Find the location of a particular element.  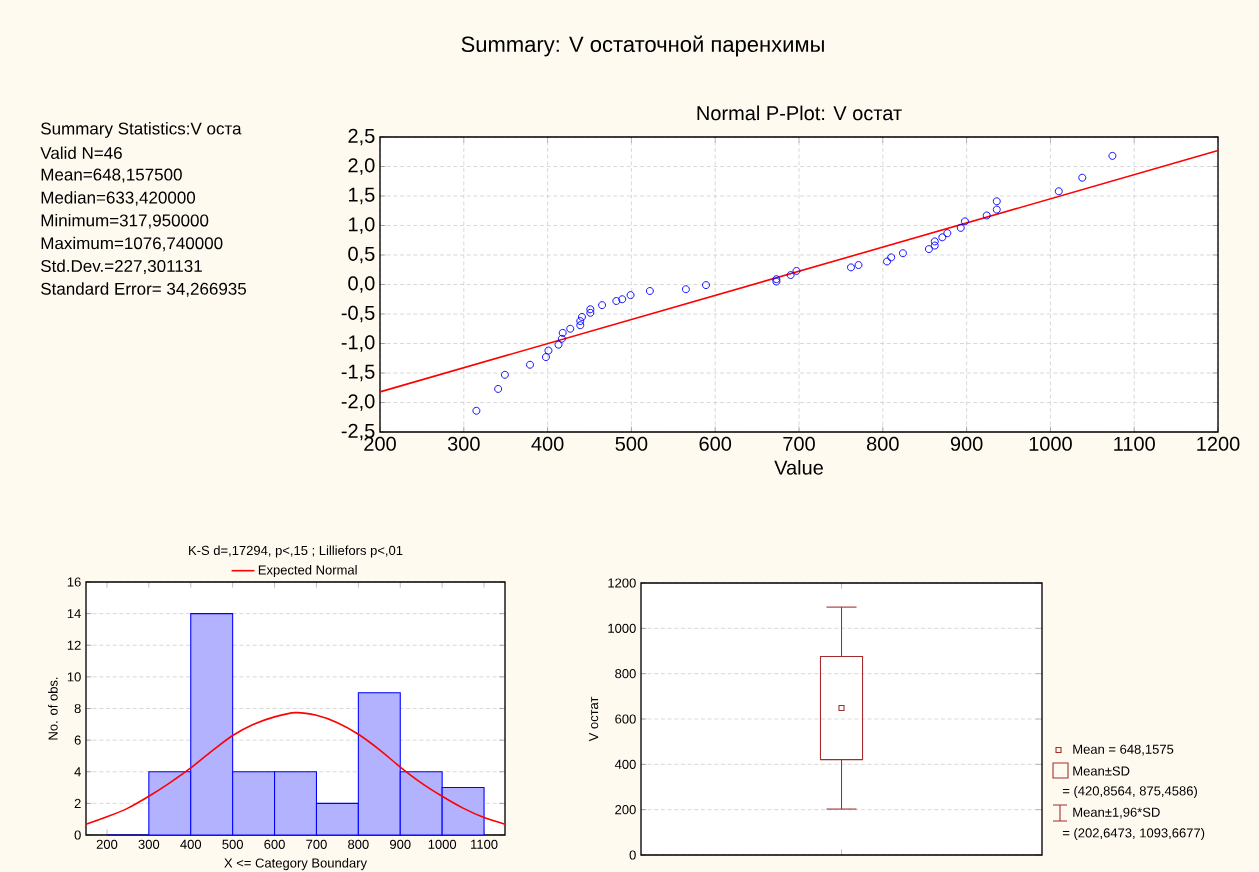

x-tick-label: 800 is located at coordinates (883, 443).